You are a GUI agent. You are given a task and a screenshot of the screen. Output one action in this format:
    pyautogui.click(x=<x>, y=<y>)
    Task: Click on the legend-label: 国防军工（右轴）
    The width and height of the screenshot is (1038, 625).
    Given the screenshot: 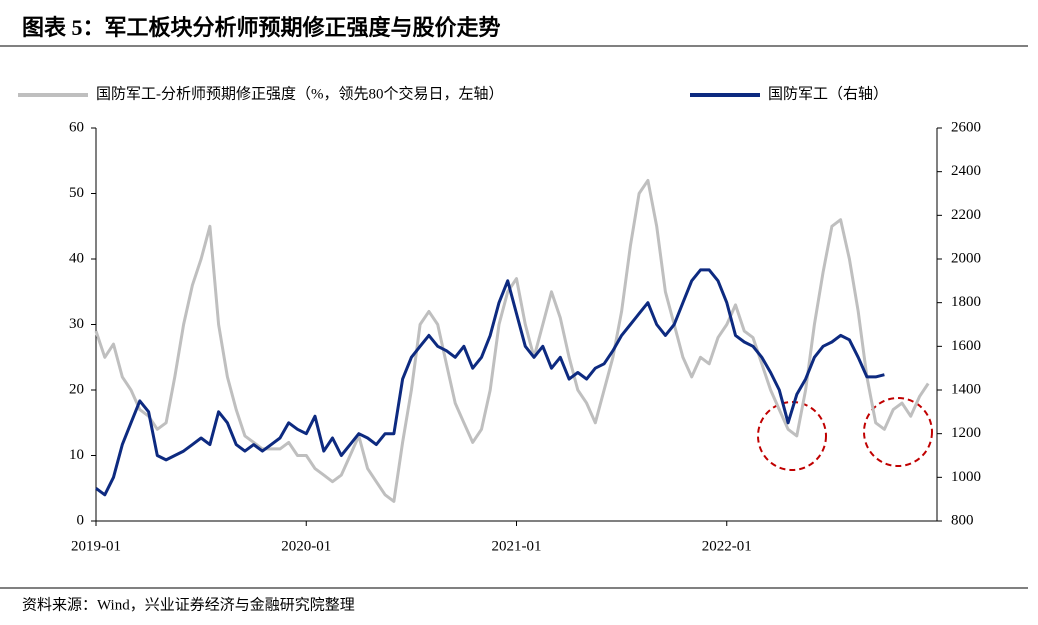 What is the action you would take?
    pyautogui.click(x=828, y=93)
    